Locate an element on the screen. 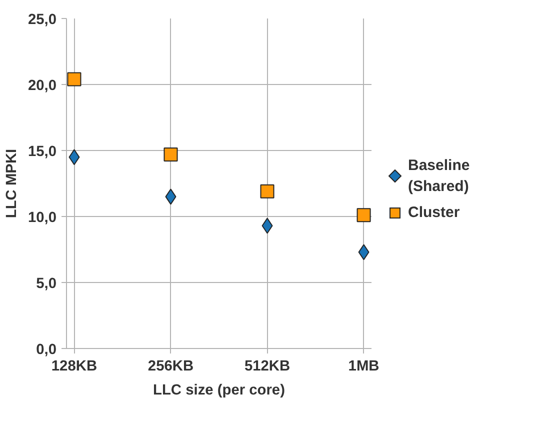 This screenshot has width=548, height=421. y-tick-label: 25,0 is located at coordinates (42, 20).